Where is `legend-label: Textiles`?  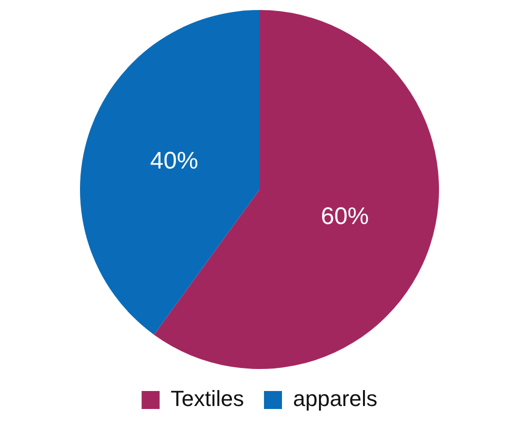 legend-label: Textiles is located at coordinates (207, 399).